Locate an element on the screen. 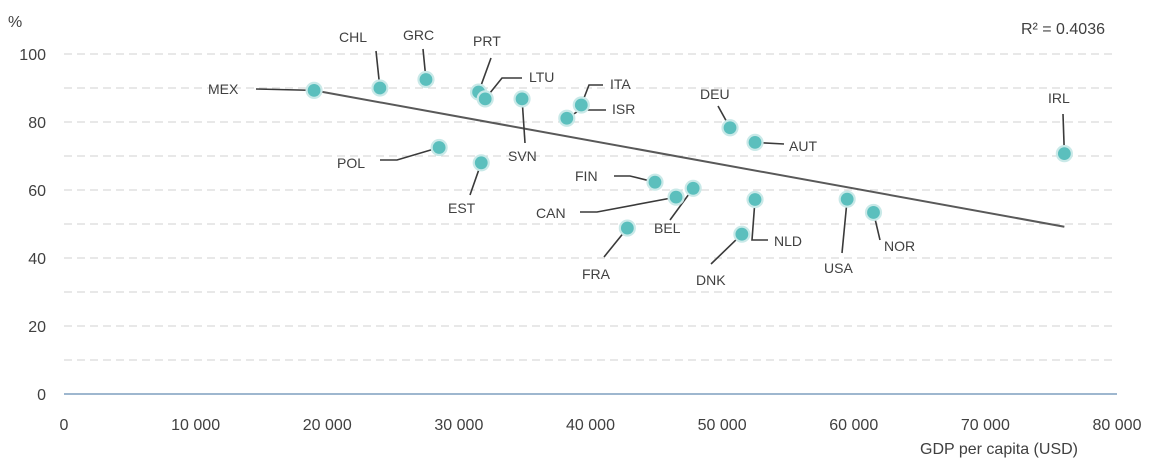 This screenshot has height=460, width=1151. x-tick-label: 80 000 is located at coordinates (1117, 425).